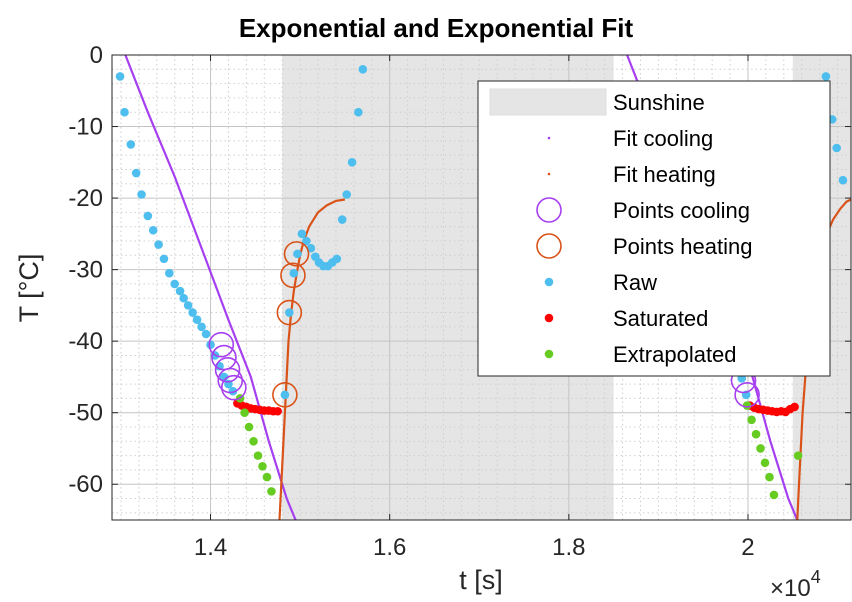  What do you see at coordinates (29, 288) in the screenshot?
I see `y-axis-label: T [°C]` at bounding box center [29, 288].